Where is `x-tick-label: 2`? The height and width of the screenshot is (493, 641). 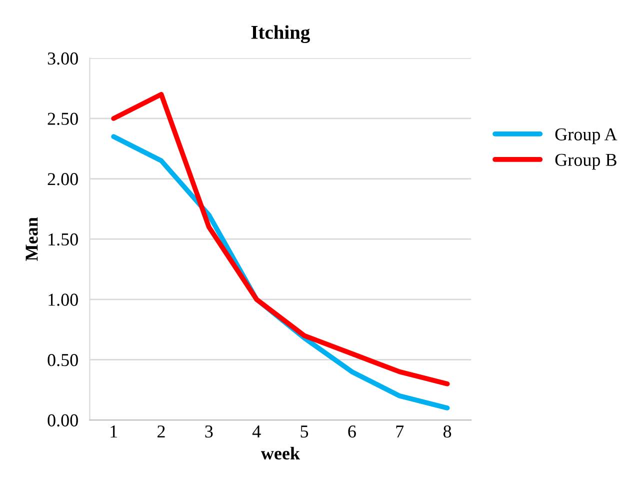 x-tick-label: 2 is located at coordinates (161, 431).